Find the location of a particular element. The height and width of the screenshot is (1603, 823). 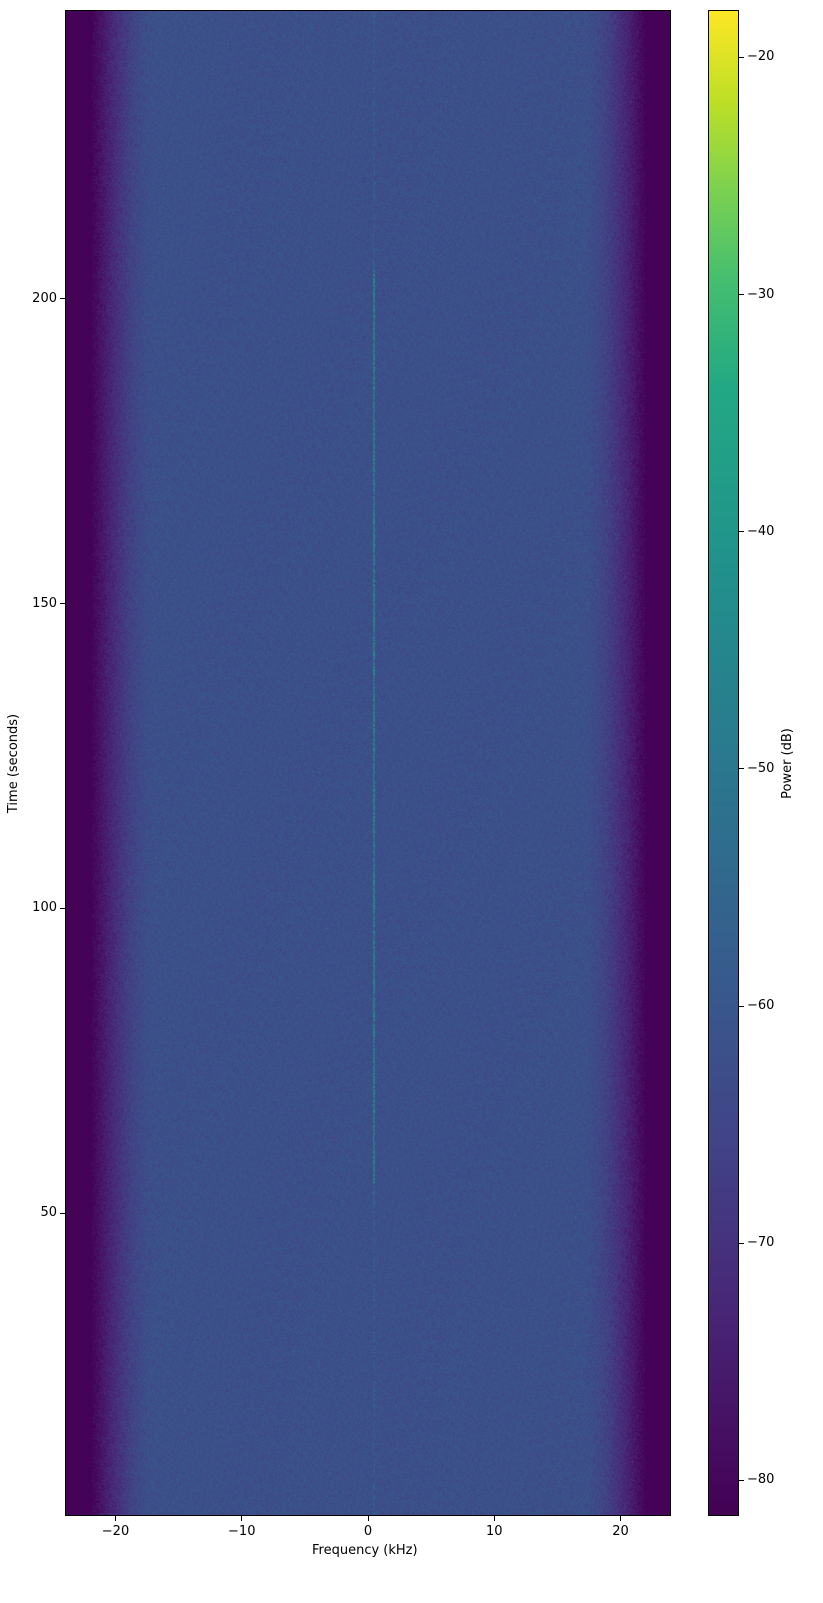

y-tick-label: 100 is located at coordinates (44, 908).